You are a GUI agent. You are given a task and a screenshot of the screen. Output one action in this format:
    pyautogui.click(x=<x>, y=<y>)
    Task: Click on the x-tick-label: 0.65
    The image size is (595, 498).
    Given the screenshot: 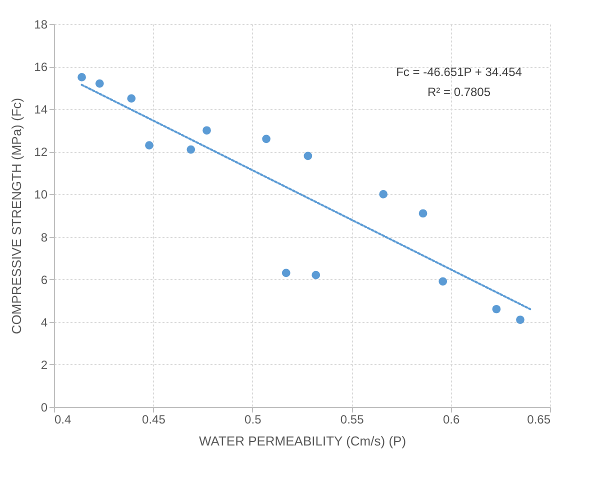 What is the action you would take?
    pyautogui.click(x=539, y=419)
    